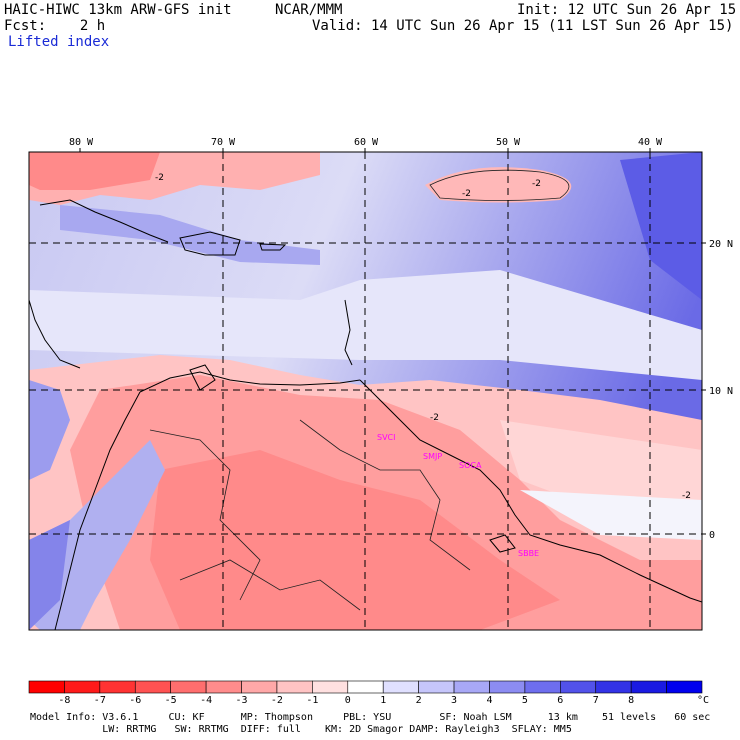 The image size is (740, 740). I want to click on colorbar-tick-label: 7, so click(595, 700).